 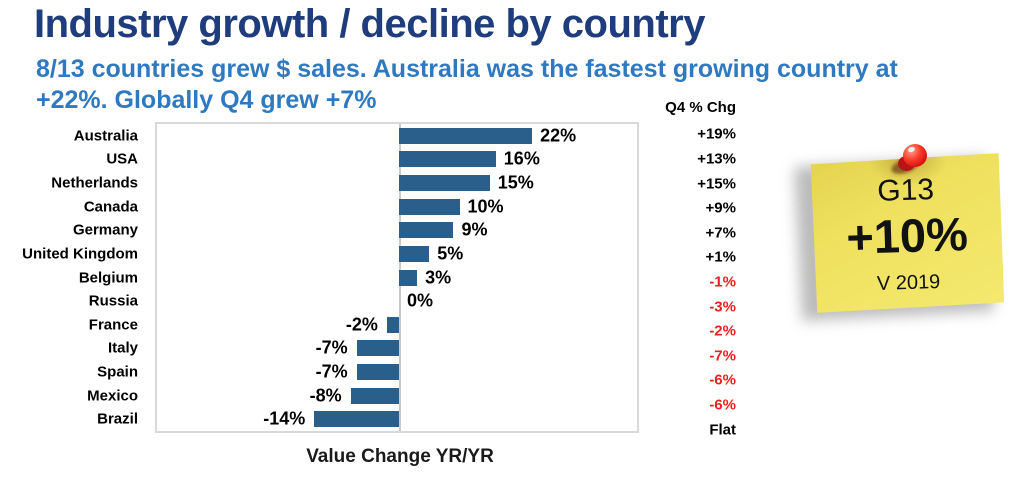 What do you see at coordinates (720, 233) in the screenshot?
I see `q4-change-value: +7%` at bounding box center [720, 233].